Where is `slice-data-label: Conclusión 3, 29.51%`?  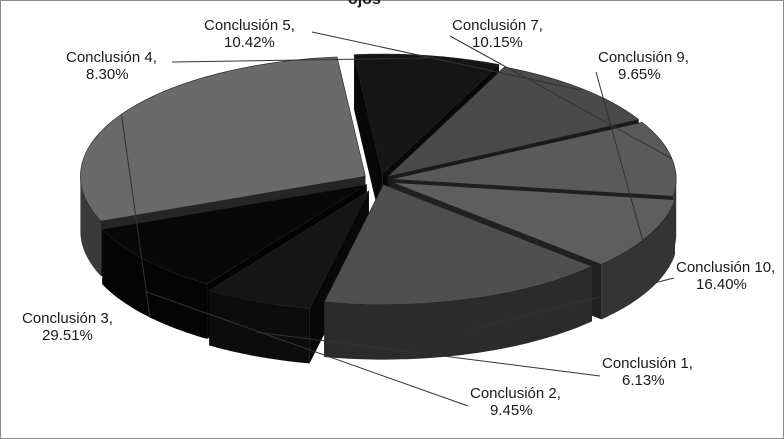
slice-data-label: Conclusión 3, 29.51% is located at coordinates (67, 327).